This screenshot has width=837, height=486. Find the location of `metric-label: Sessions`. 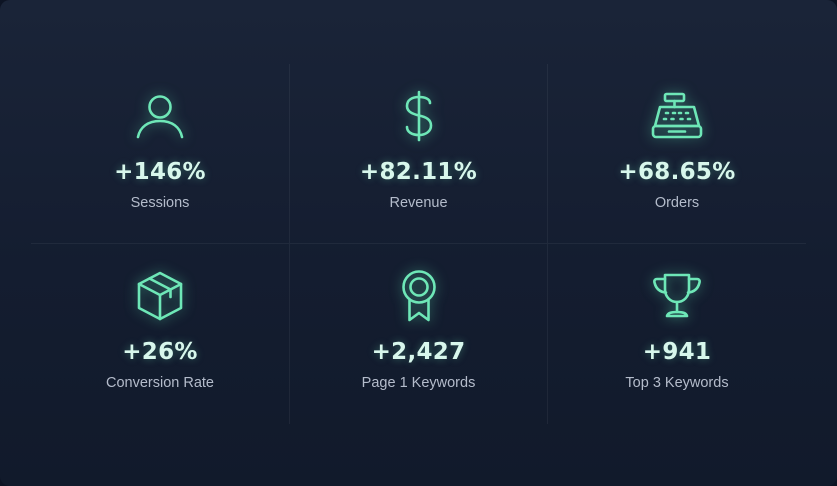

metric-label: Sessions is located at coordinates (160, 203).